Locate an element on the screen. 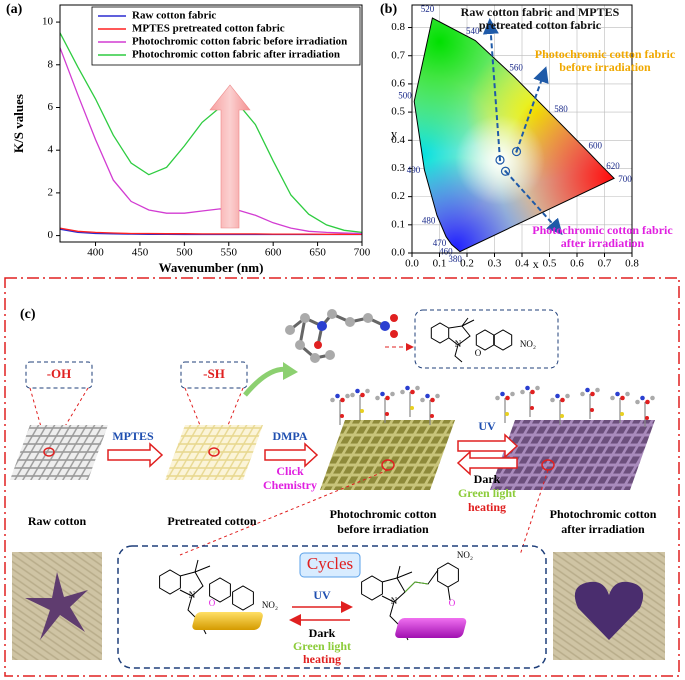  x-tick-label: 0.5 is located at coordinates (550, 264).